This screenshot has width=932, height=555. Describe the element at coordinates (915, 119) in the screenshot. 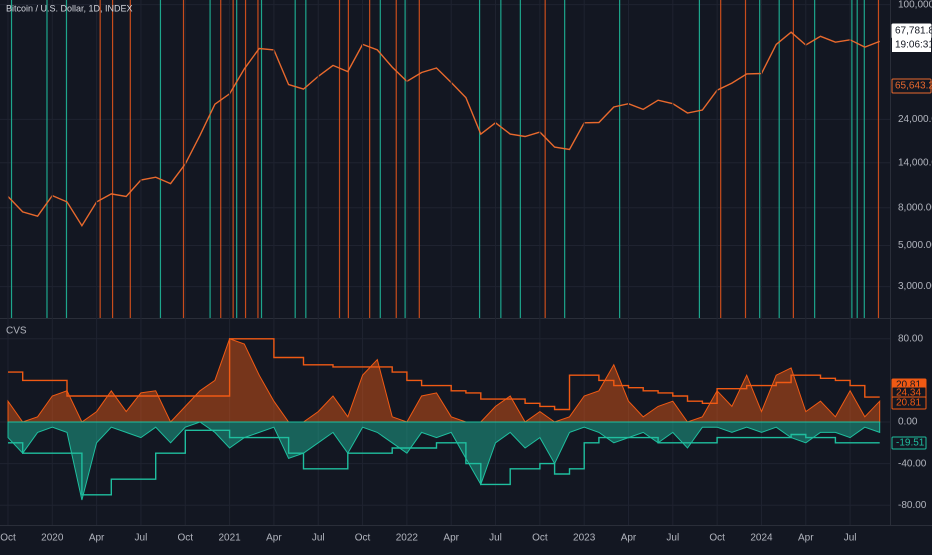

I see `y-tick-label: 24,000.00` at that location.